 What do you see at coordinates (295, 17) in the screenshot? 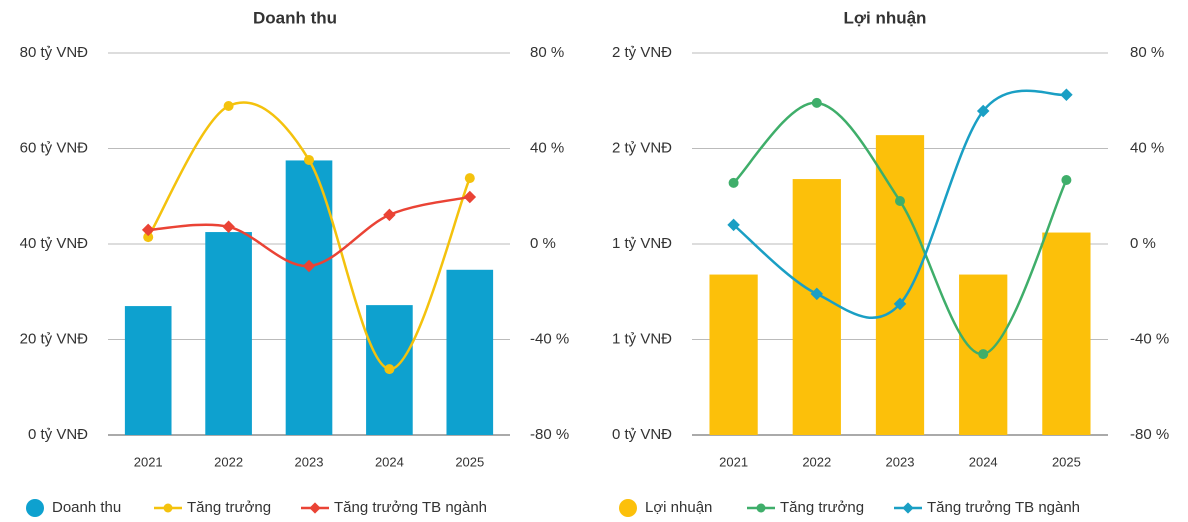
I see `chart-title: Doanh thu` at bounding box center [295, 17].